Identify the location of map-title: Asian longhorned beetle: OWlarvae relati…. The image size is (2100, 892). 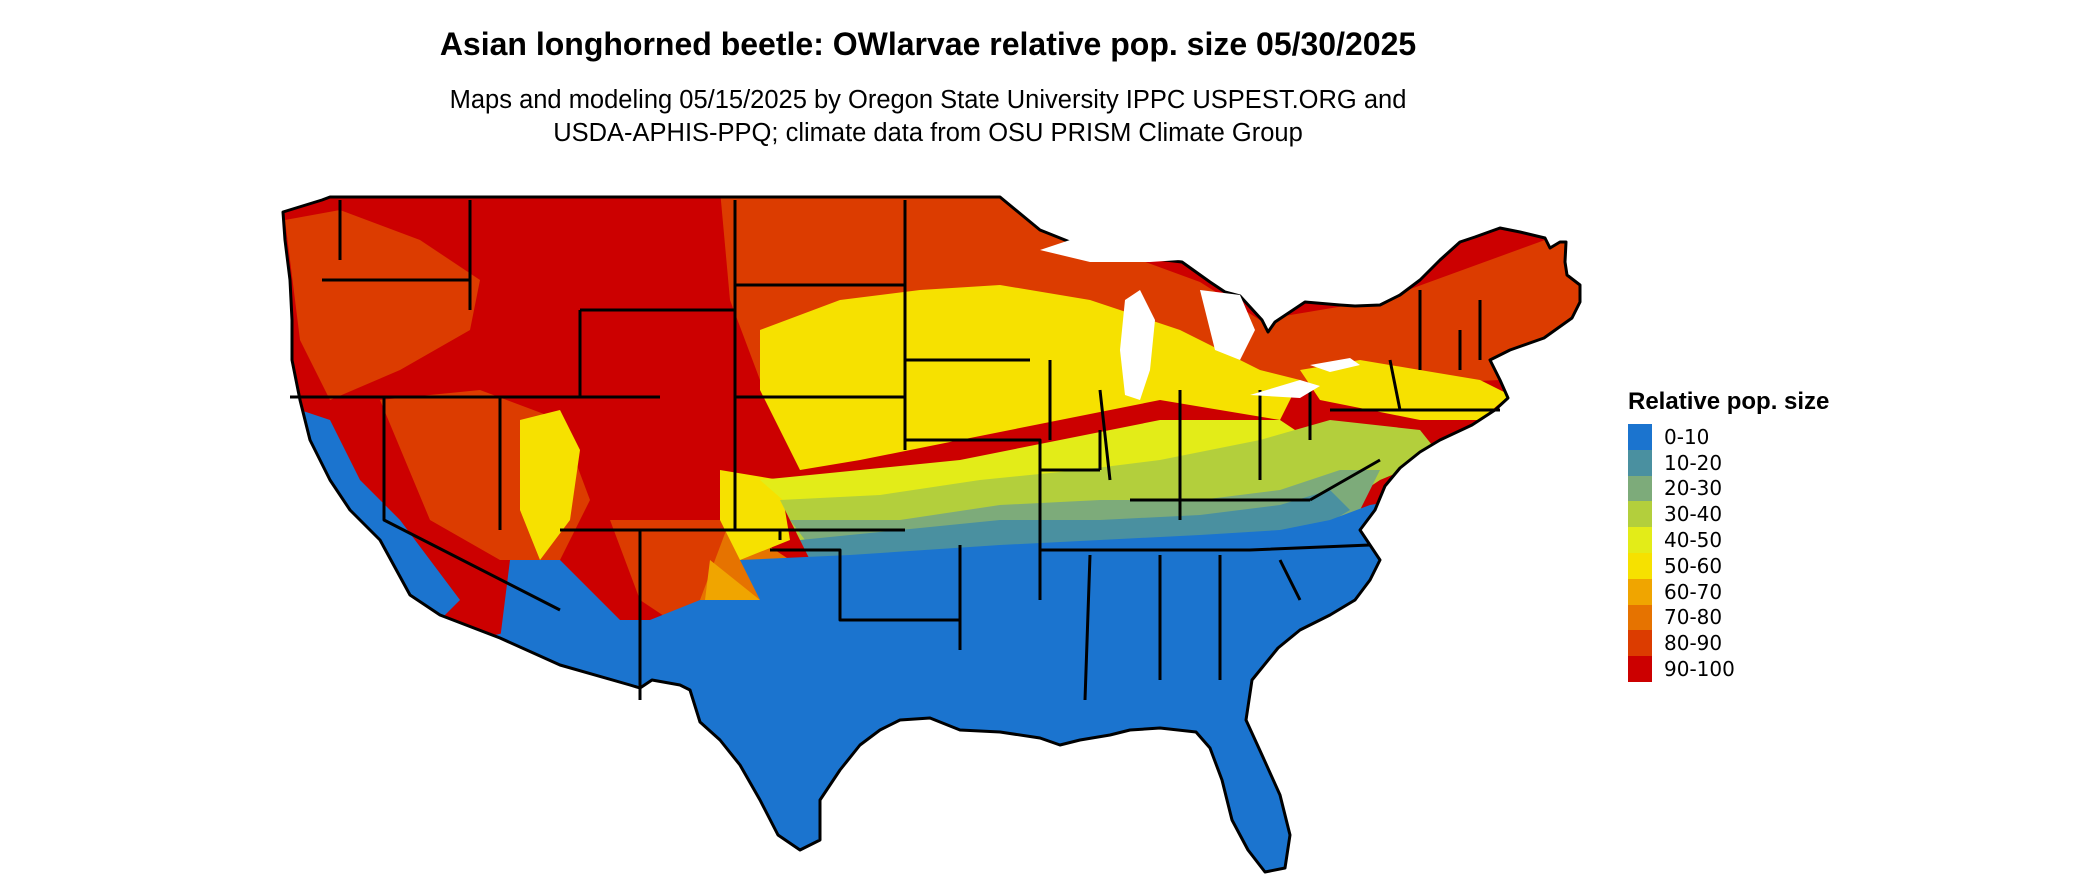
(928, 44).